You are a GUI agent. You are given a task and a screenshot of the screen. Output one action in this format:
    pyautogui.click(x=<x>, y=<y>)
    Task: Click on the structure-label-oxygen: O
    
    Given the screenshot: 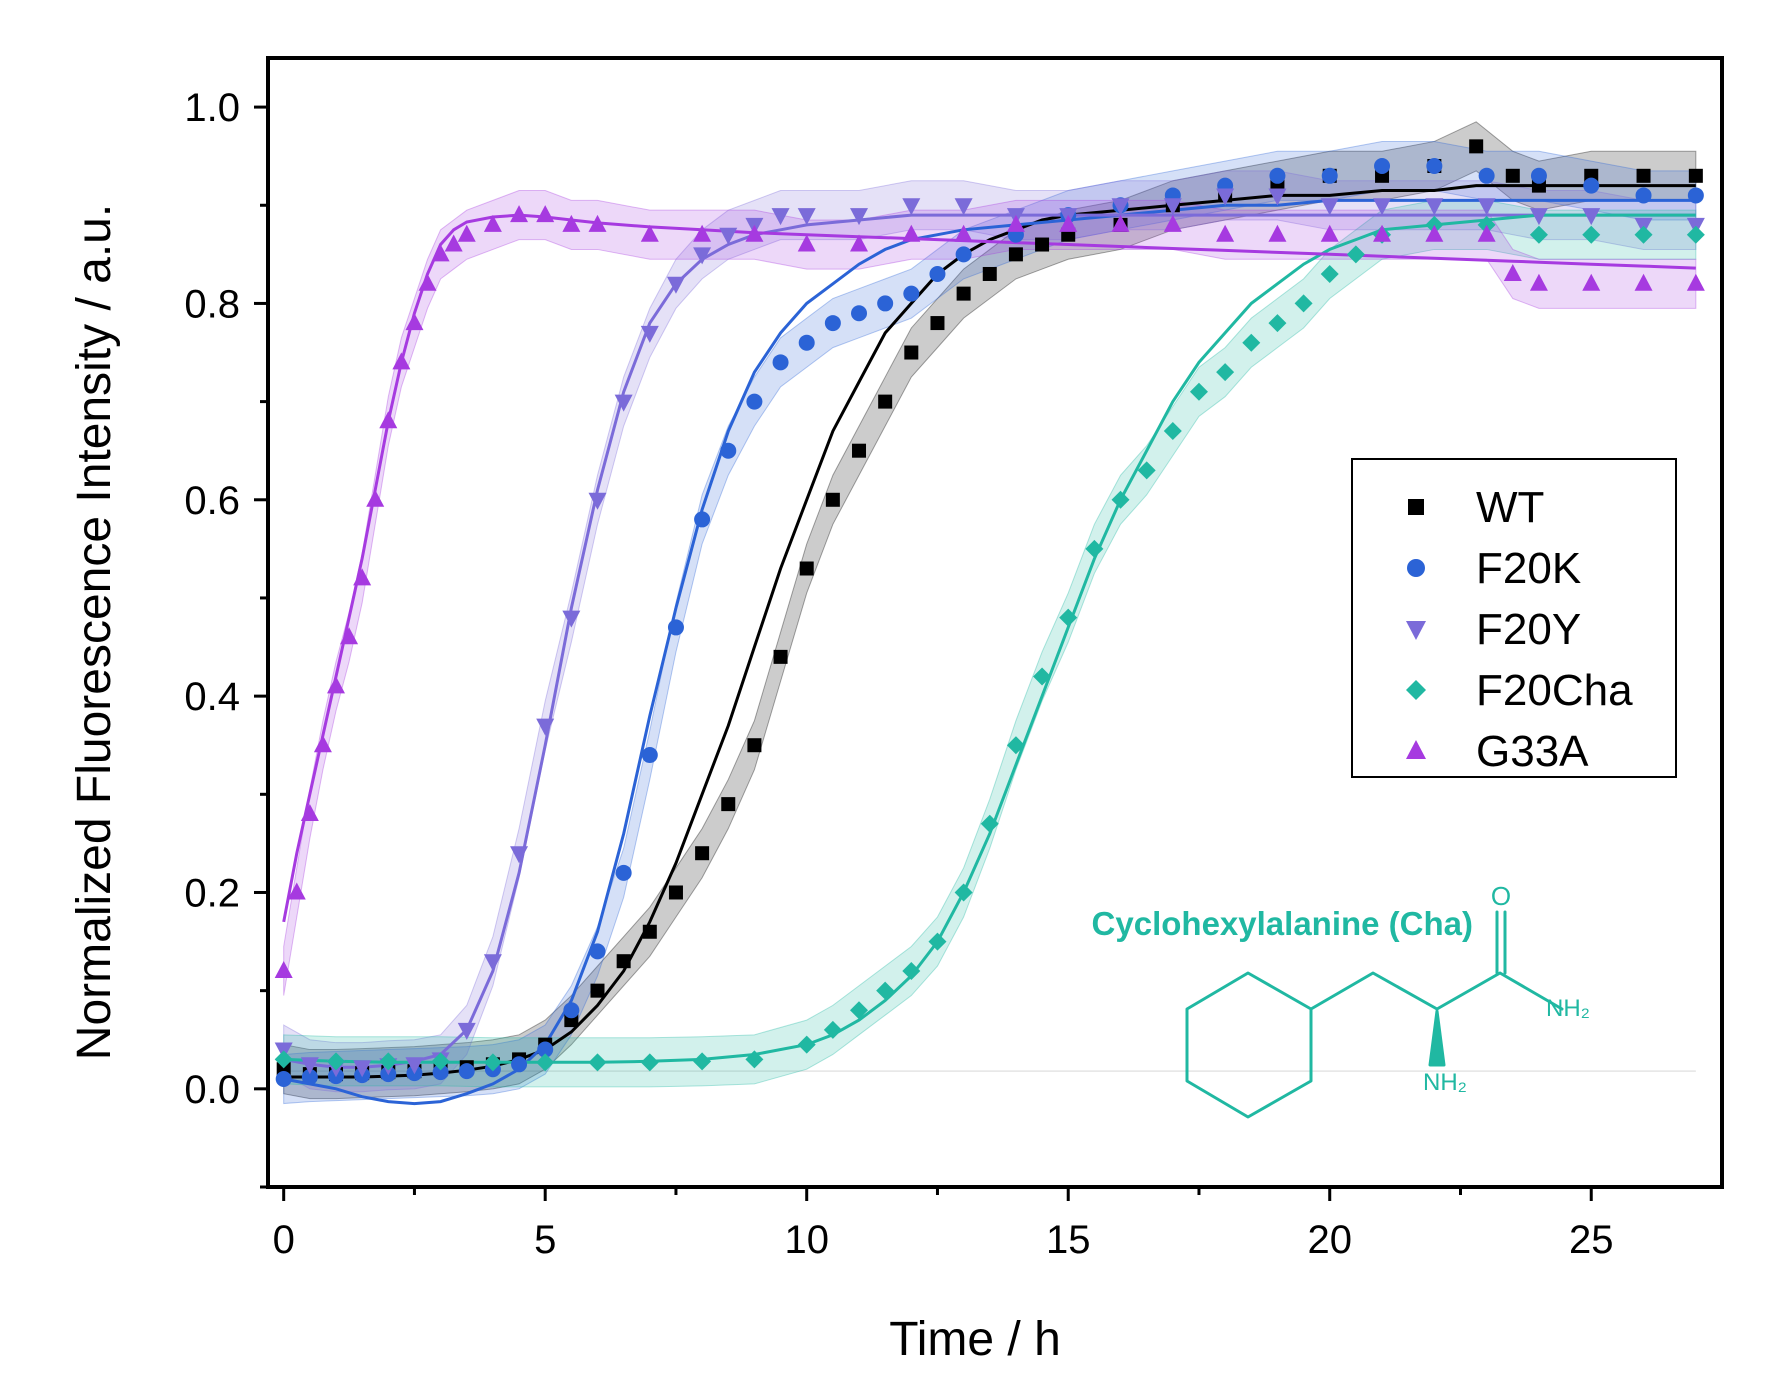 What is the action you would take?
    pyautogui.click(x=1501, y=896)
    